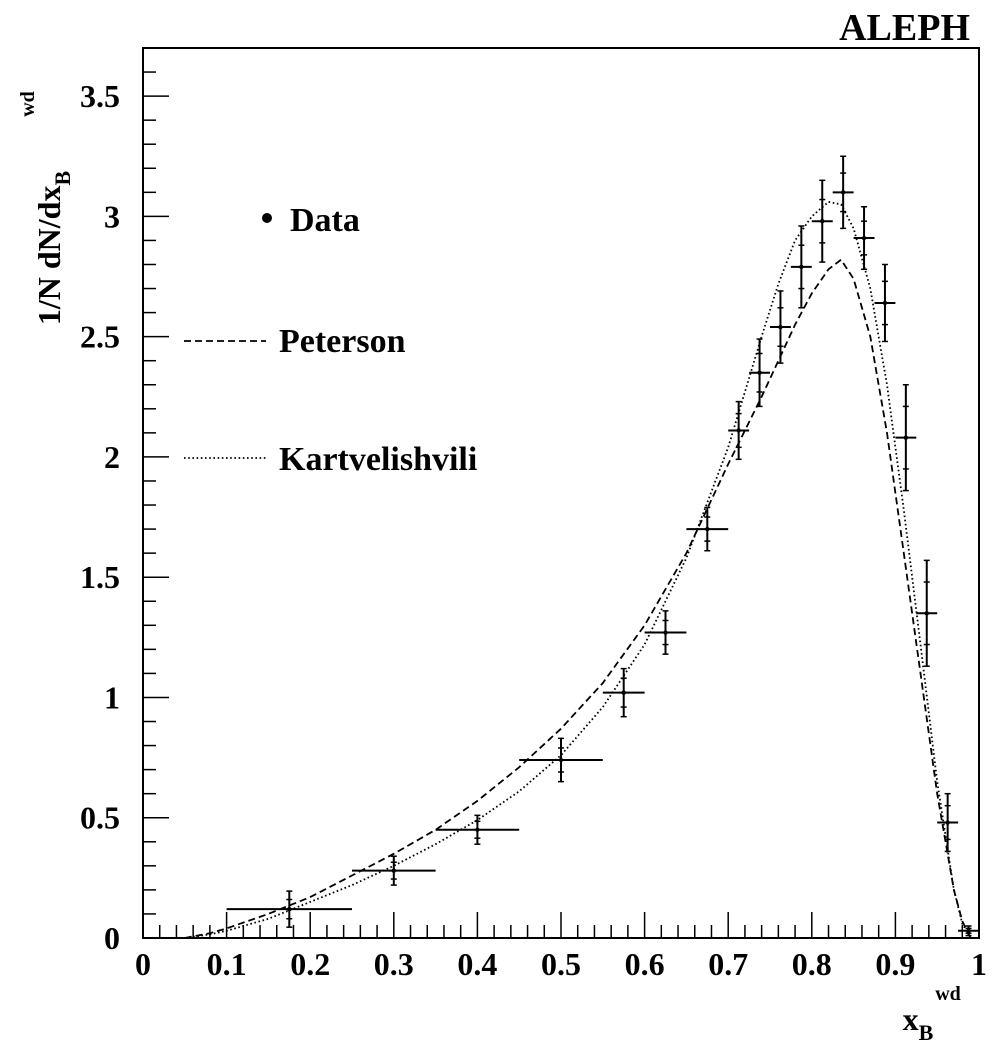  Describe the element at coordinates (227, 964) in the screenshot. I see `x-tick-label: 0.1` at that location.